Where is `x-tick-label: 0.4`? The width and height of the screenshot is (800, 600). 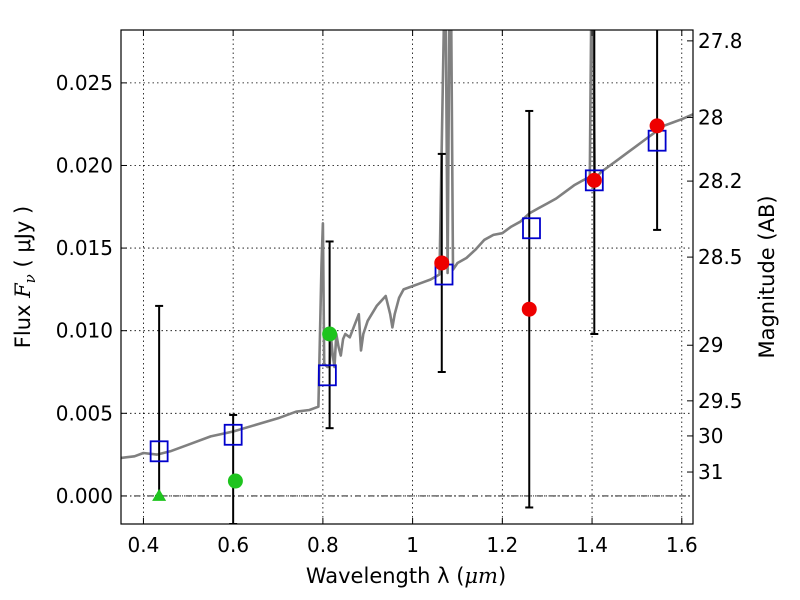 x-tick-label: 0.4 is located at coordinates (144, 545).